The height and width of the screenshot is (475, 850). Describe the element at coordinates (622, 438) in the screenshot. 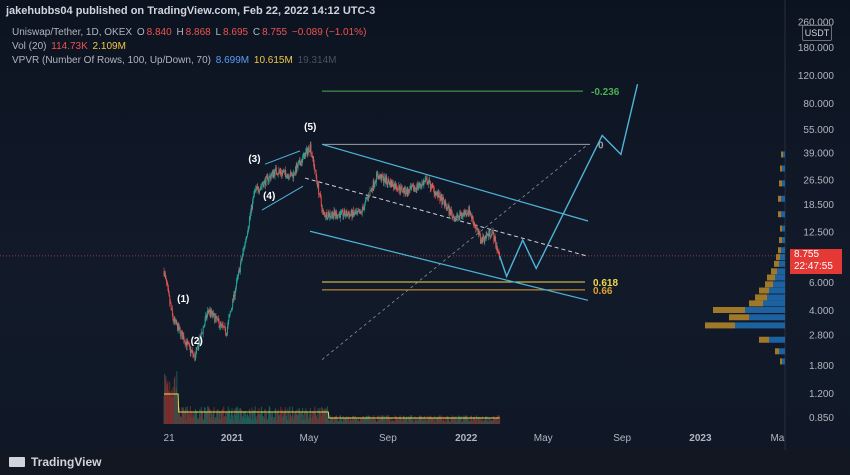

I see `x-tick-label: Sep` at that location.